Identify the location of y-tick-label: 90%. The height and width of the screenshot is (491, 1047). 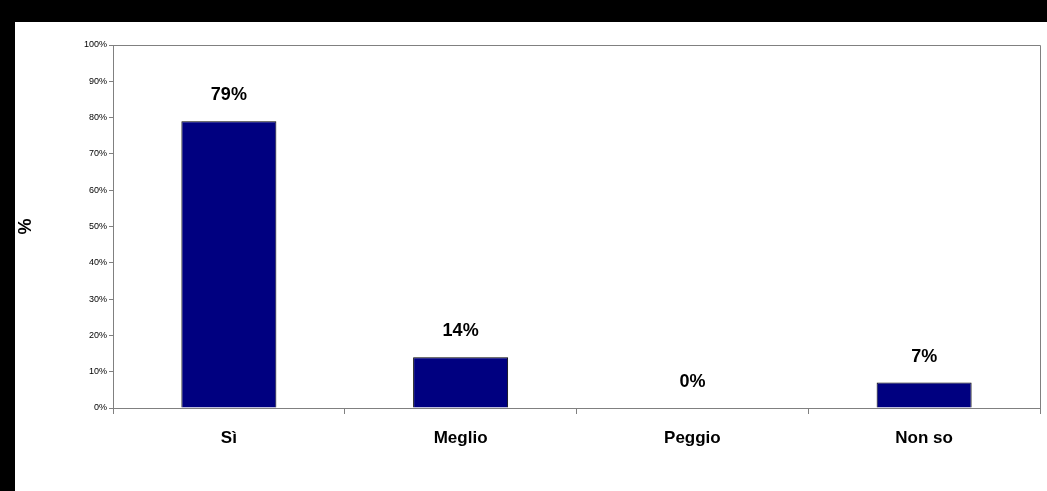
(97, 80).